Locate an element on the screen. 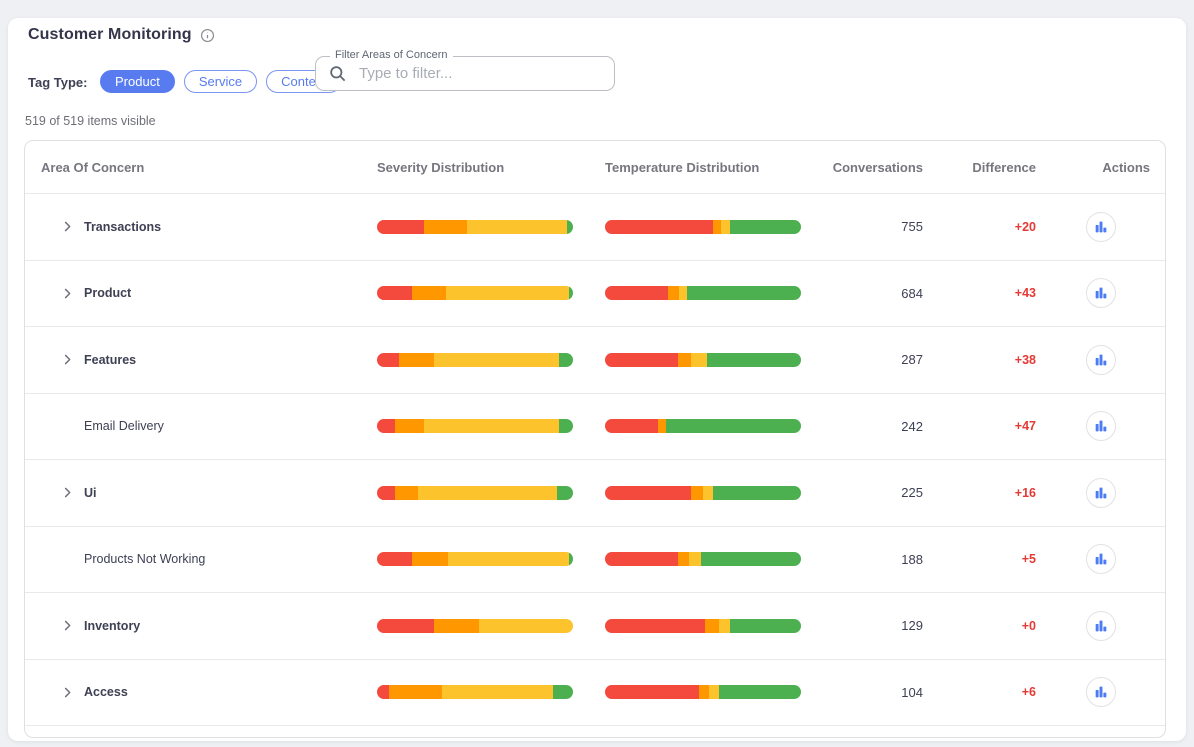 This screenshot has height=747, width=1194. difference-value: +16 is located at coordinates (1025, 492).